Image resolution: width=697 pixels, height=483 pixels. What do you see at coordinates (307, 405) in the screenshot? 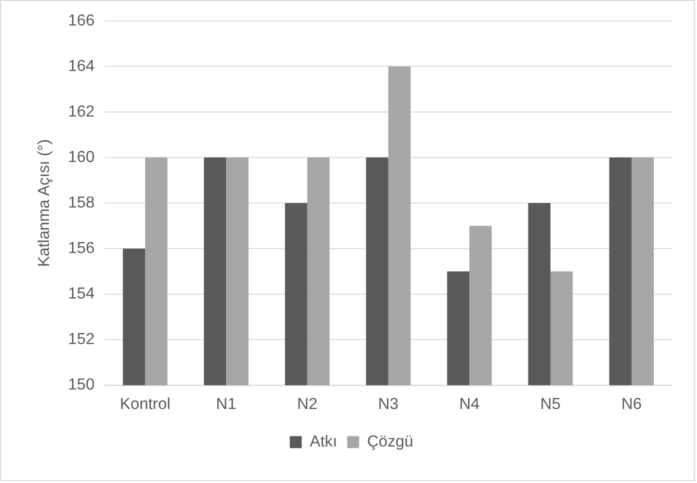
I see `x-tick-label: N2` at bounding box center [307, 405].